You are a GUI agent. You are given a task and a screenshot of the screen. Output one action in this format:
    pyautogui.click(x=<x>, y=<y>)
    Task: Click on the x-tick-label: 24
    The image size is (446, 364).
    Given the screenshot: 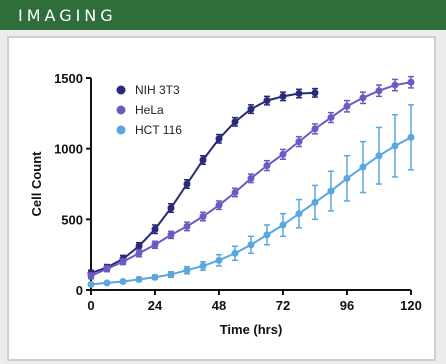 What is the action you would take?
    pyautogui.click(x=155, y=305)
    